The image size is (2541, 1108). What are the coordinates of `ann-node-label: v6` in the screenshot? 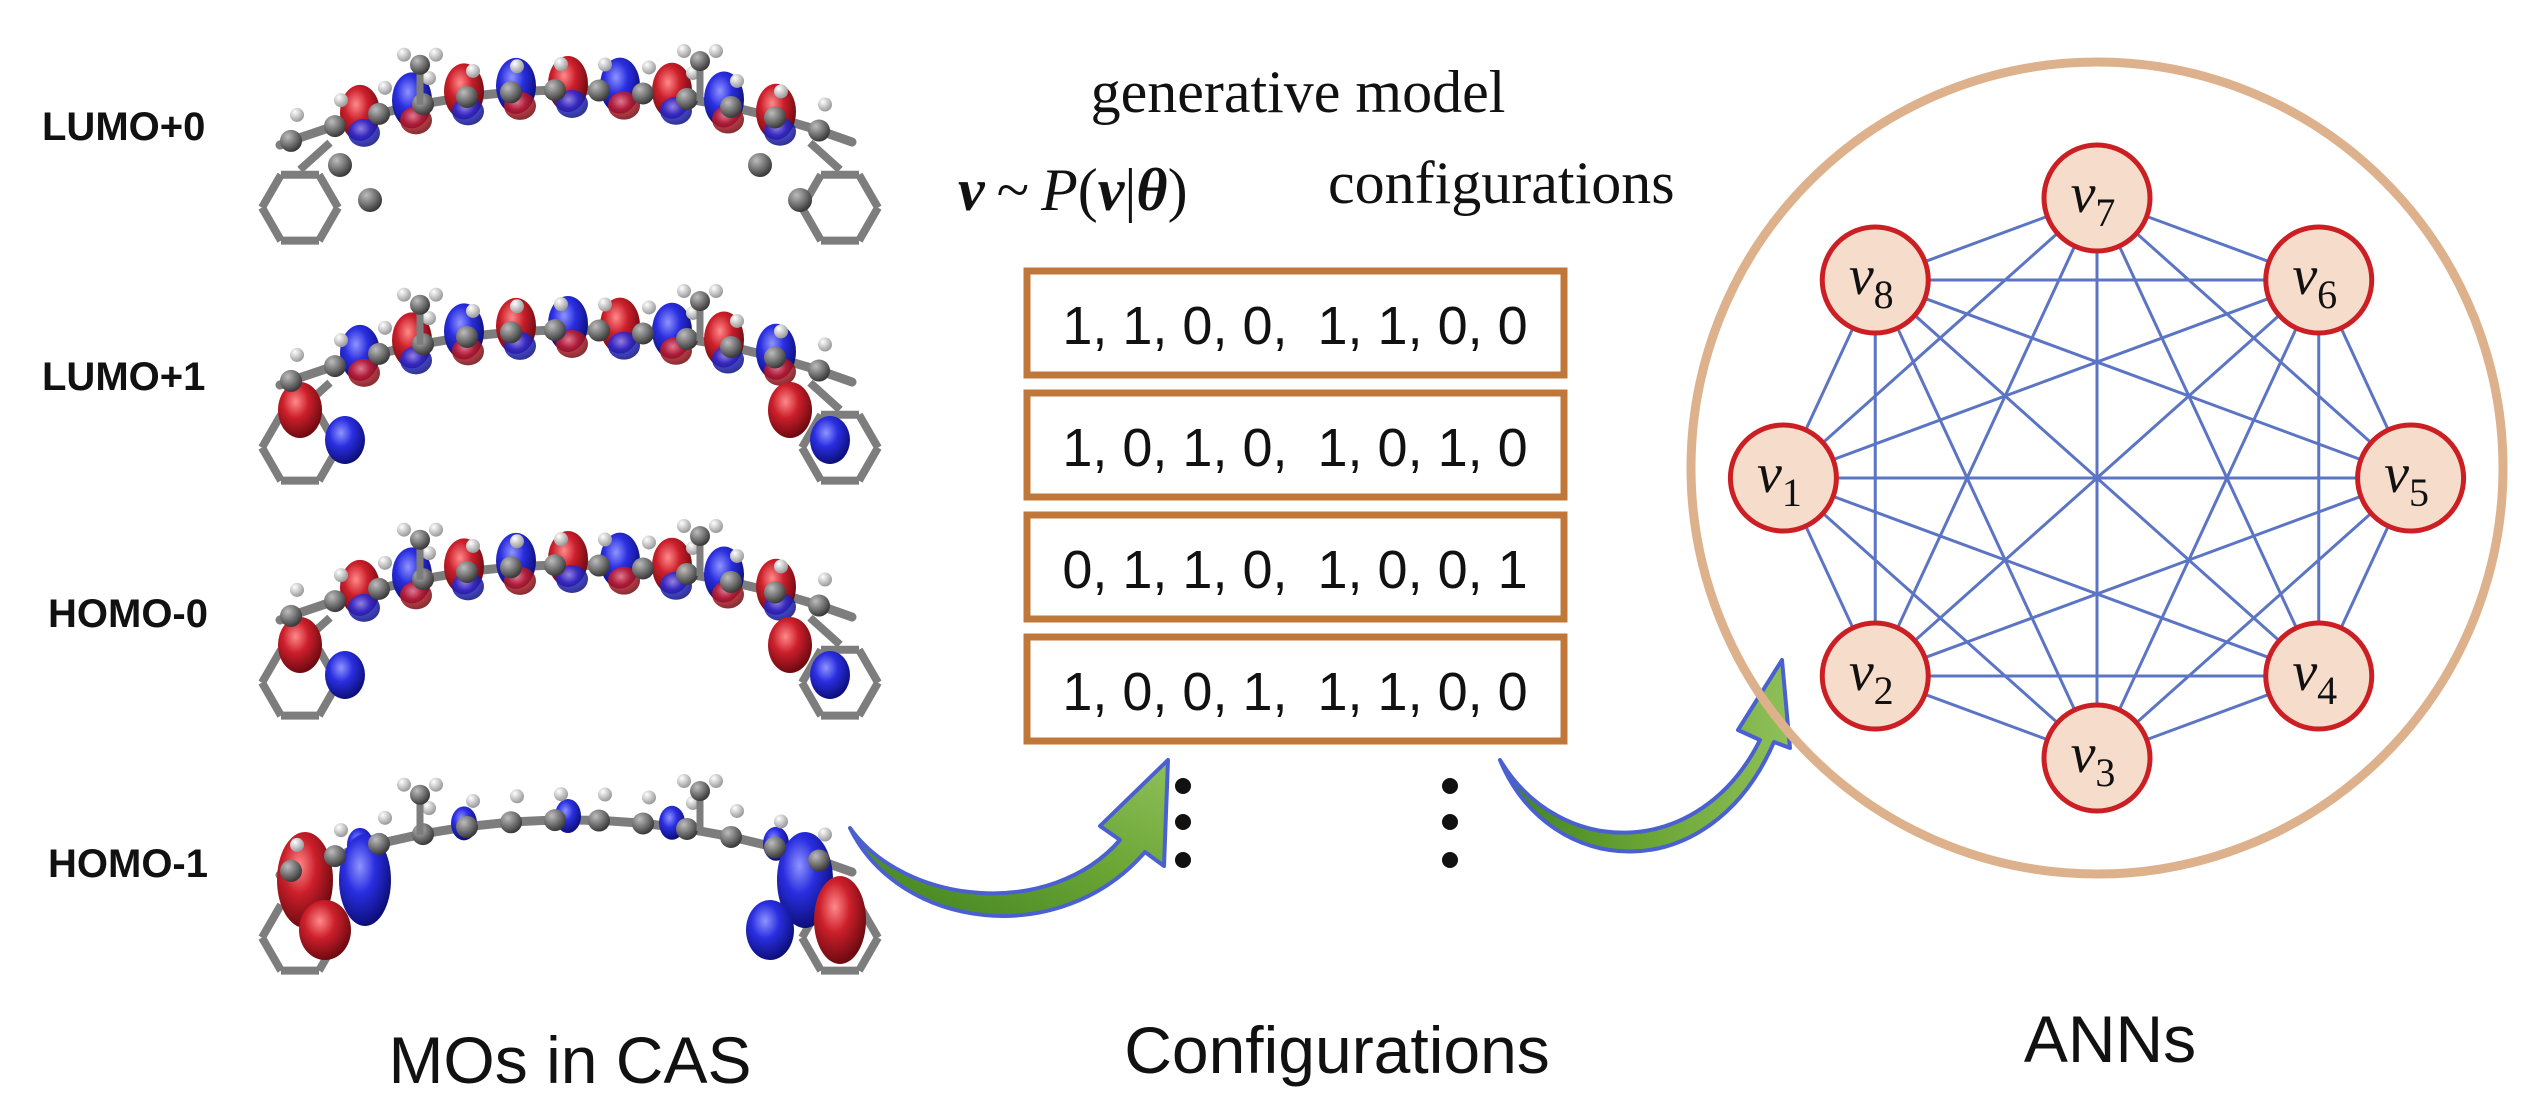 It's located at (2314, 281).